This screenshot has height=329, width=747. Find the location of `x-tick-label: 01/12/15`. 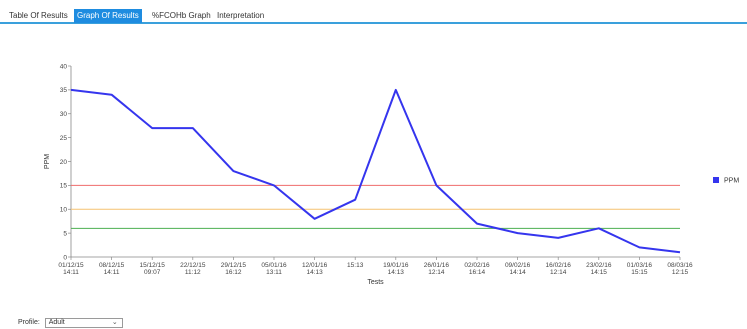

x-tick-label: 01/12/15 is located at coordinates (71, 265).